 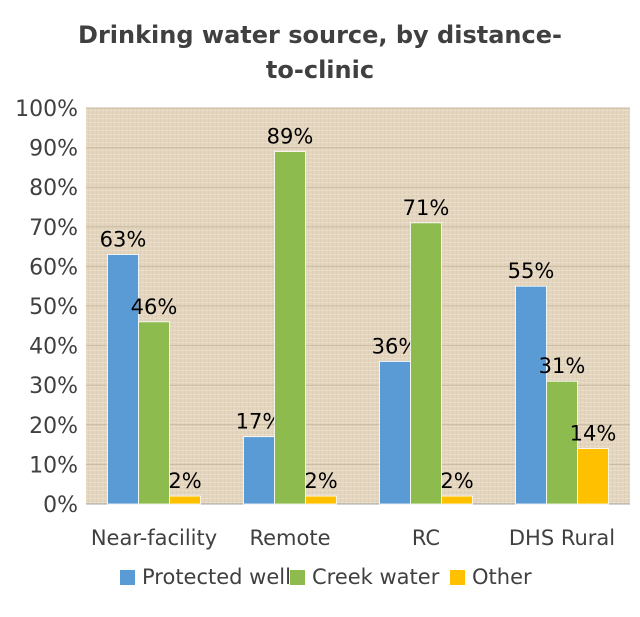 What do you see at coordinates (53, 228) in the screenshot?
I see `y-tick-label: 70%` at bounding box center [53, 228].